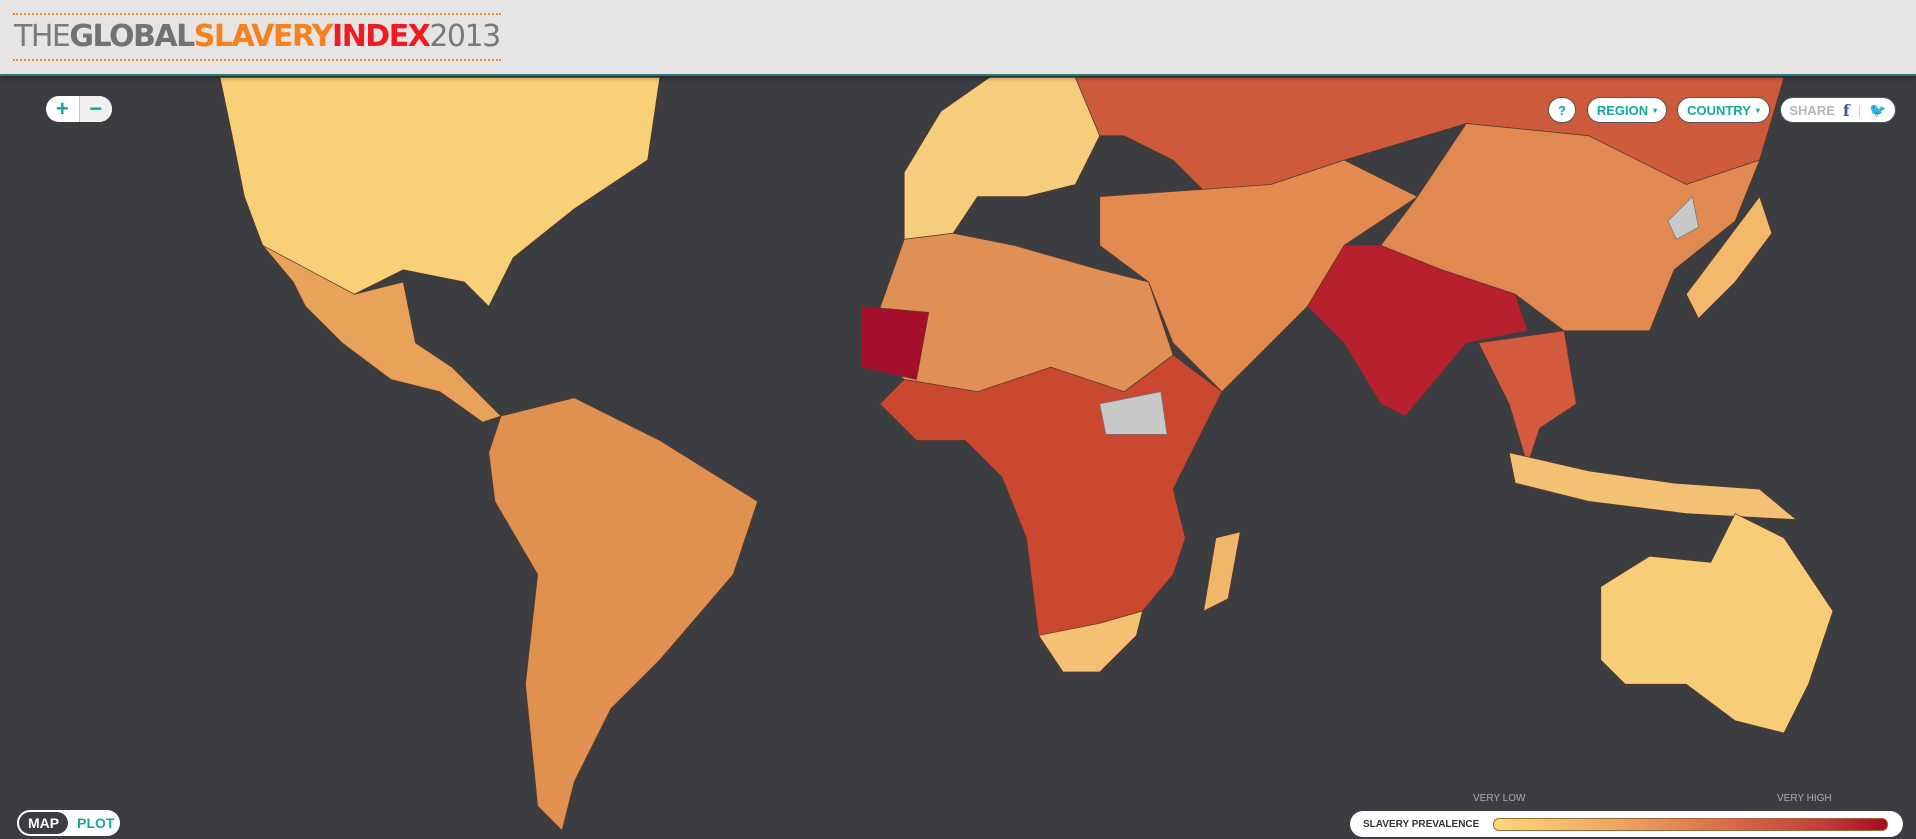  What do you see at coordinates (465, 36) in the screenshot?
I see `logo-year: 2013` at bounding box center [465, 36].